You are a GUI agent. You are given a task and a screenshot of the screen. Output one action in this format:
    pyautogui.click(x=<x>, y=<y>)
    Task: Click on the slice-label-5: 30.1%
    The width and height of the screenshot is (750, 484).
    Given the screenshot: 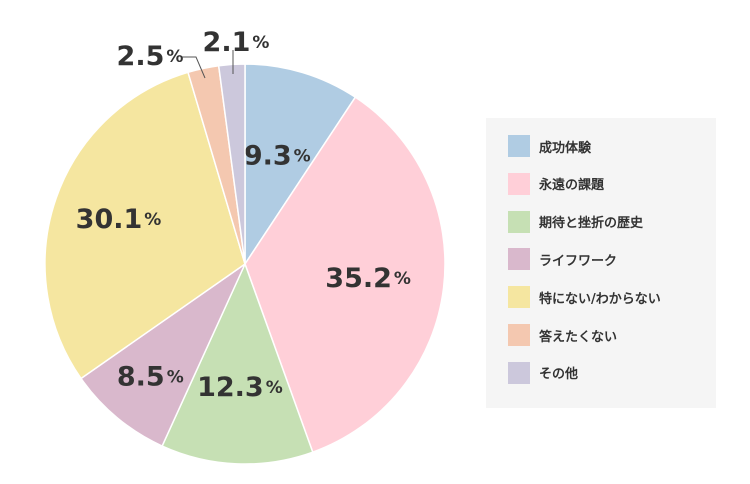 What is the action you would take?
    pyautogui.click(x=119, y=218)
    